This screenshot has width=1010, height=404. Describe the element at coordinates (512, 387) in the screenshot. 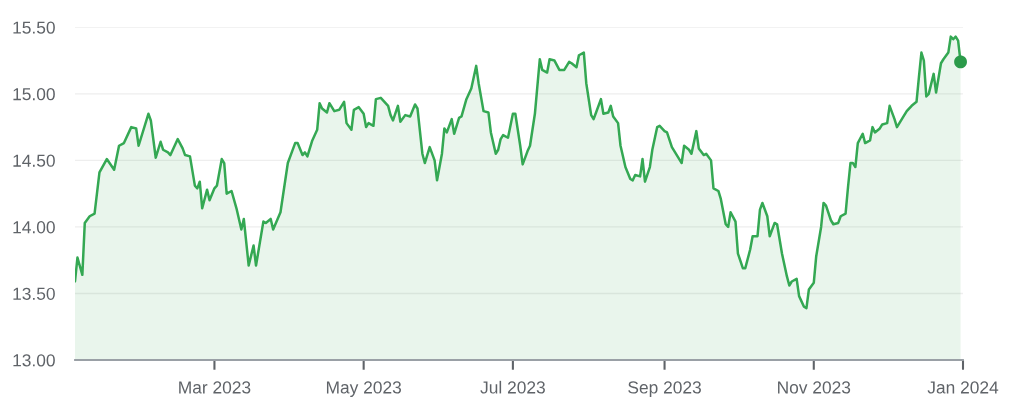

I see `x-tick-label: Jul 2023` at that location.